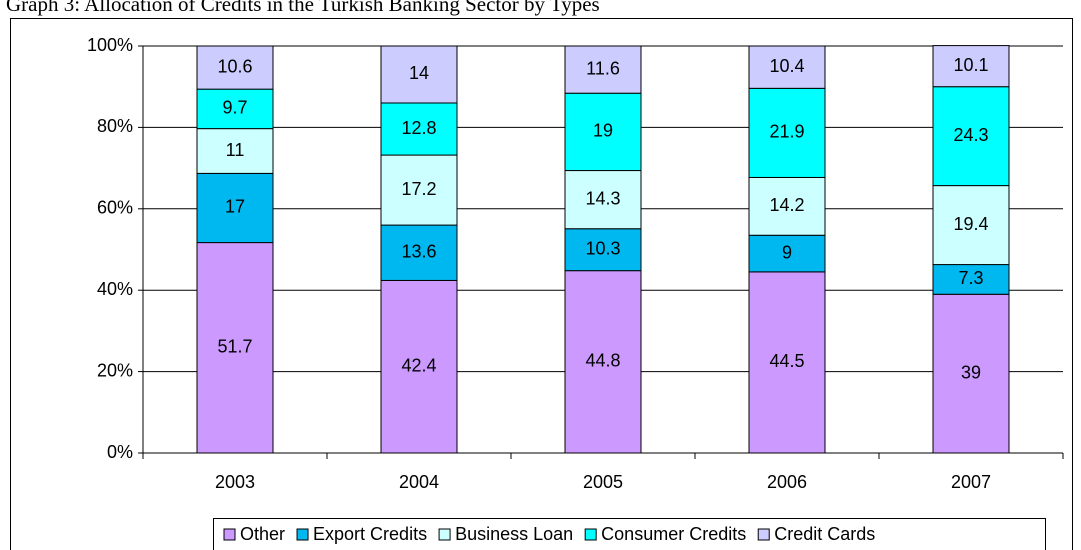 The height and width of the screenshot is (550, 1081). What do you see at coordinates (115, 208) in the screenshot?
I see `y-tick-label: 60%` at bounding box center [115, 208].